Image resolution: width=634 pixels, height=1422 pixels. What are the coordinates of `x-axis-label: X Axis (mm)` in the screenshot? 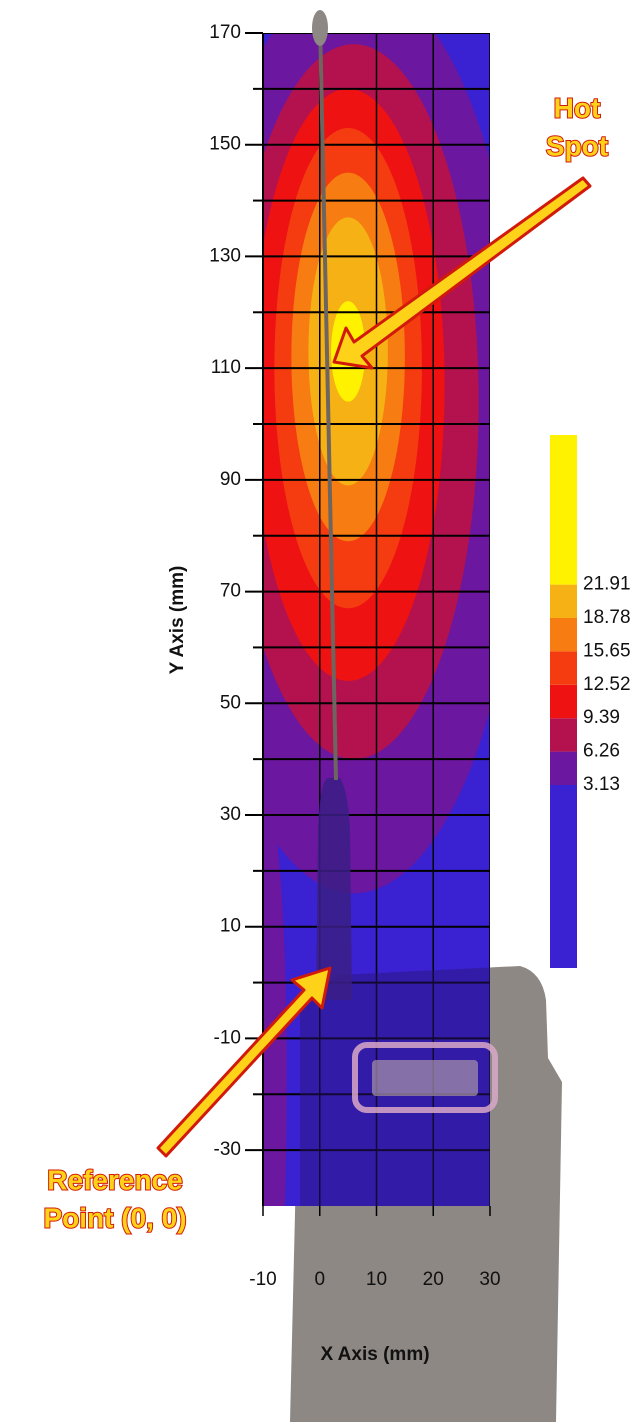 It's located at (374, 1354).